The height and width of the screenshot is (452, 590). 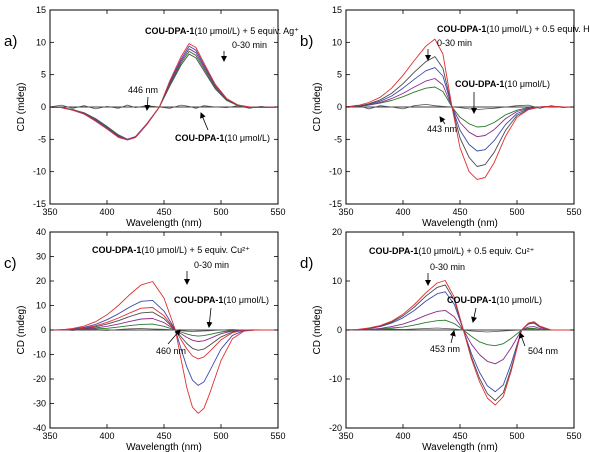 I want to click on panel-label: c), so click(x=10, y=263).